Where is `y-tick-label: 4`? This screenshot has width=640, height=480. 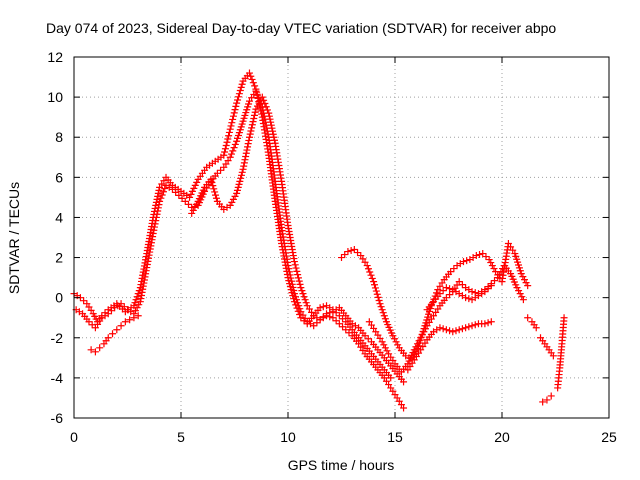 y-tick-label: 4 is located at coordinates (59, 217).